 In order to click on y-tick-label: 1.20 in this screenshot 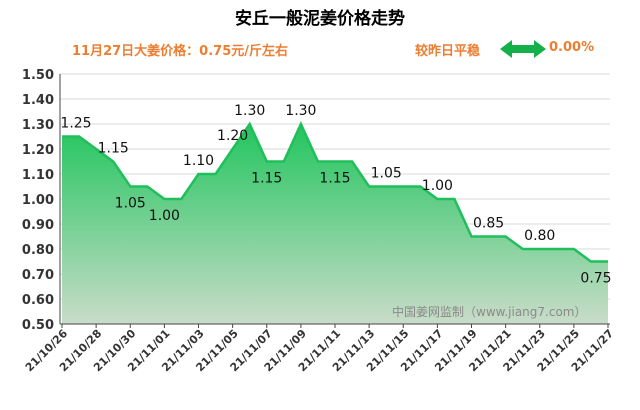, I will do `click(38, 150)`.